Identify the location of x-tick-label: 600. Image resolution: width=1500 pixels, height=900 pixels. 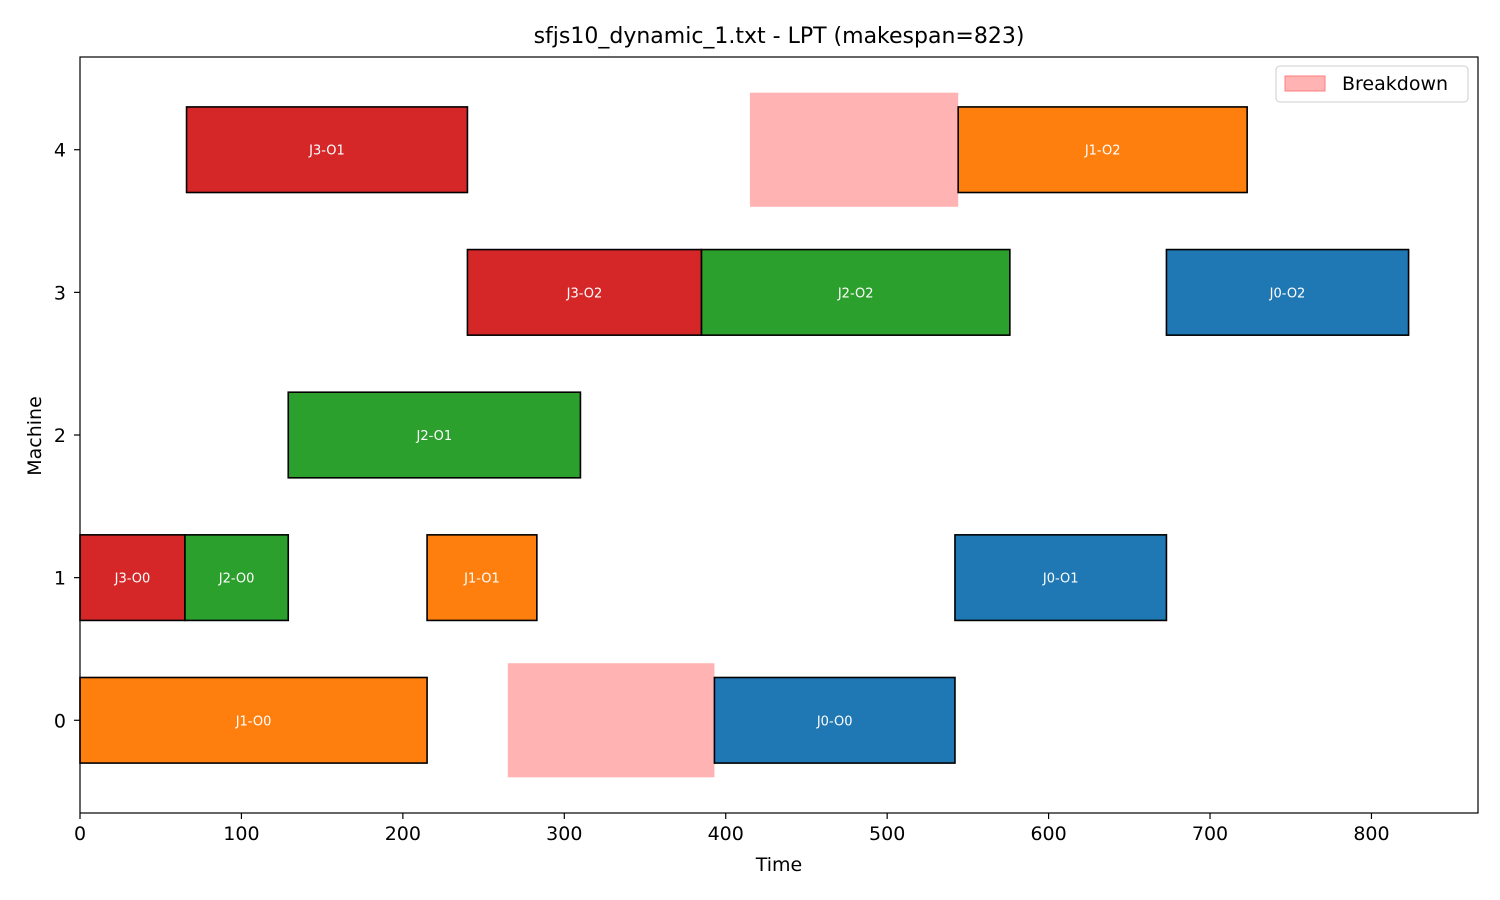
(1048, 834).